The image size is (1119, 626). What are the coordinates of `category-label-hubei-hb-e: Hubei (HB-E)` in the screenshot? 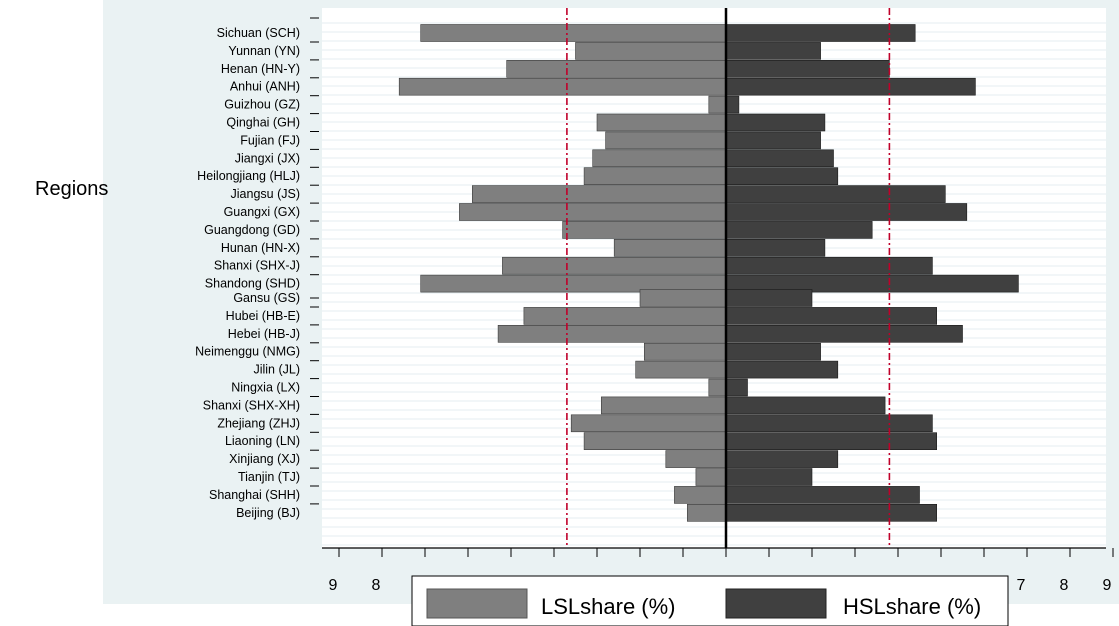 It's located at (263, 316).